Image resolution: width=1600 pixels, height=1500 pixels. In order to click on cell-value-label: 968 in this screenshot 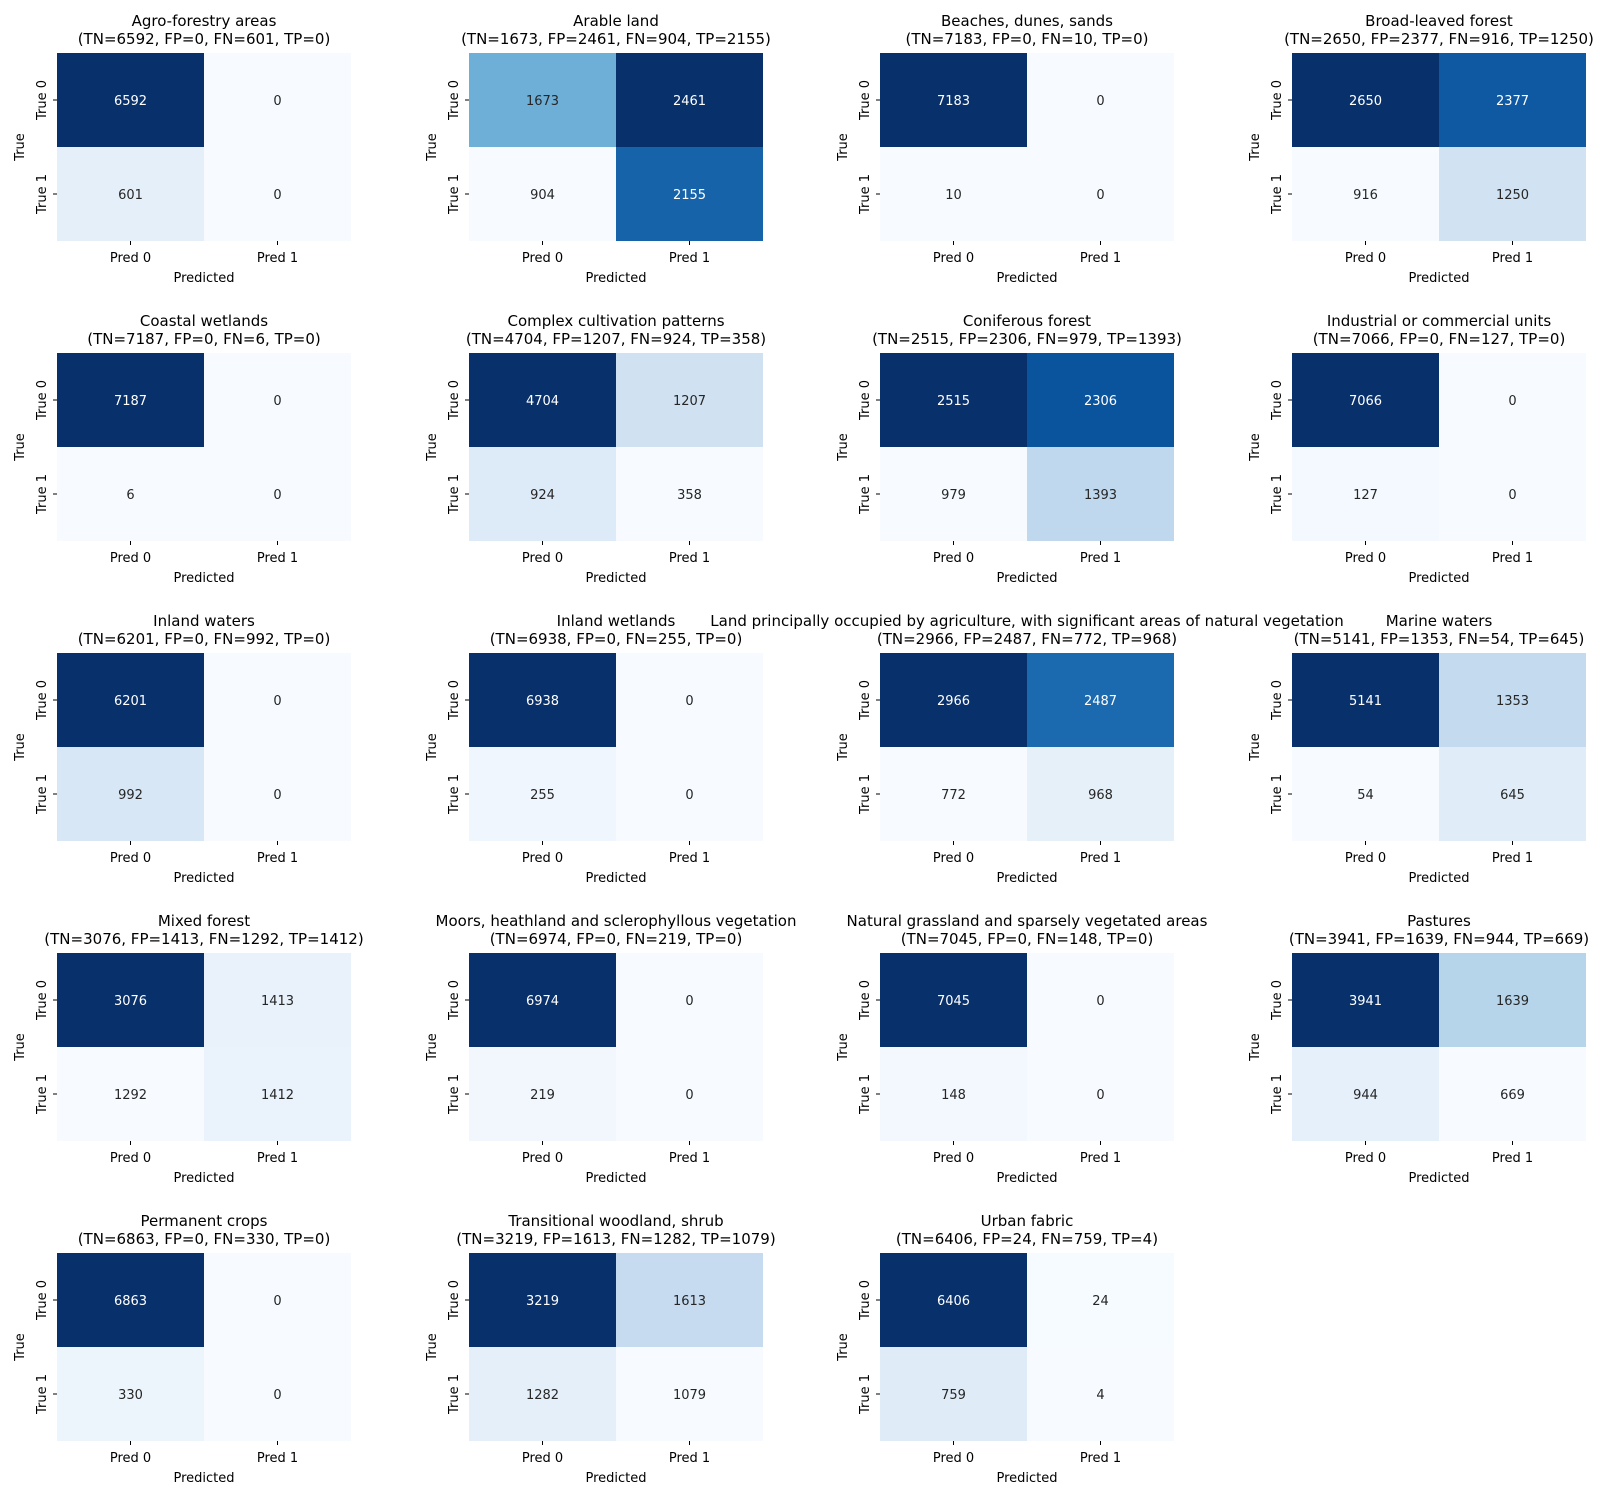, I will do `click(1100, 795)`.